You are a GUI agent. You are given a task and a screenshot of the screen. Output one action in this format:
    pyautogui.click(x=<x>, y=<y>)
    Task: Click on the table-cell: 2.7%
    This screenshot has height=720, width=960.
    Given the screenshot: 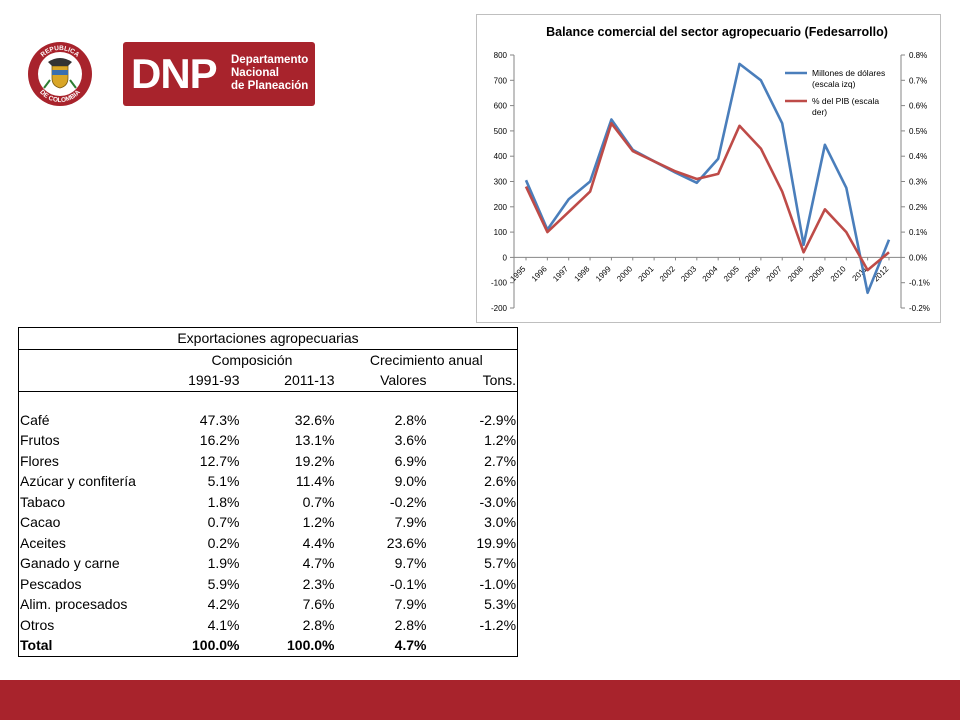 What is the action you would take?
    pyautogui.click(x=500, y=460)
    